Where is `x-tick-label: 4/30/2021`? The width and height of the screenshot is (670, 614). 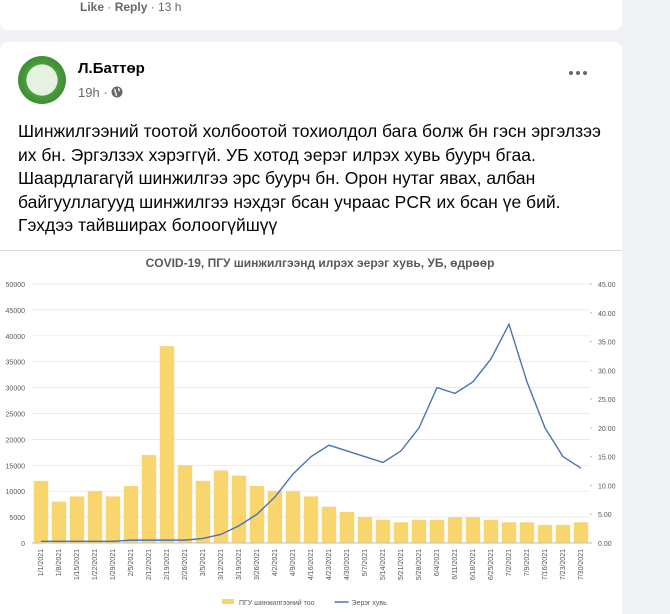 x-tick-label: 4/30/2021 is located at coordinates (347, 564).